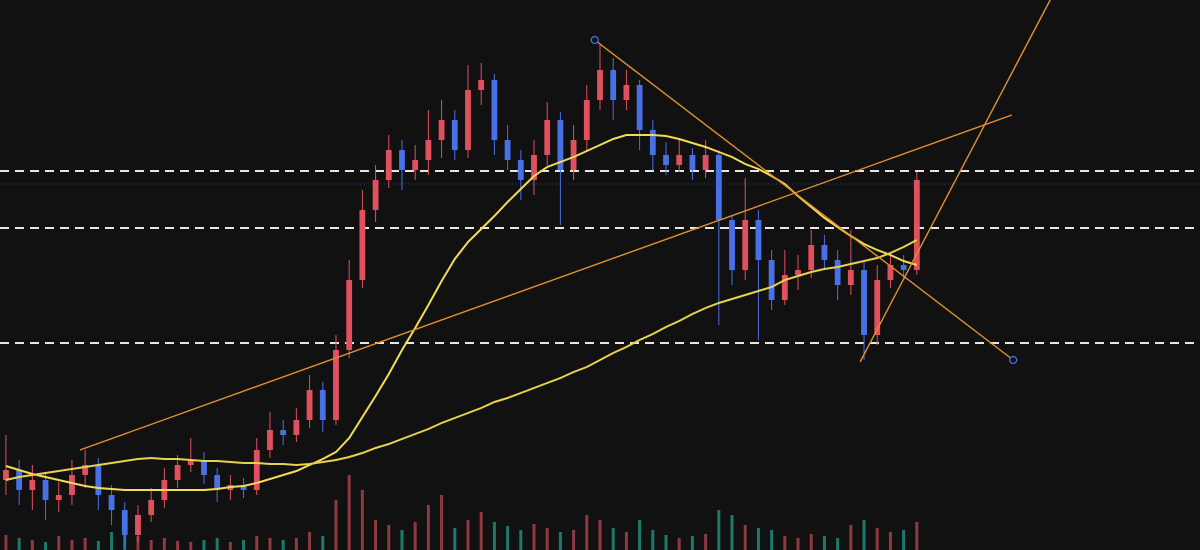  I want to click on trend-line, so click(955, 181).